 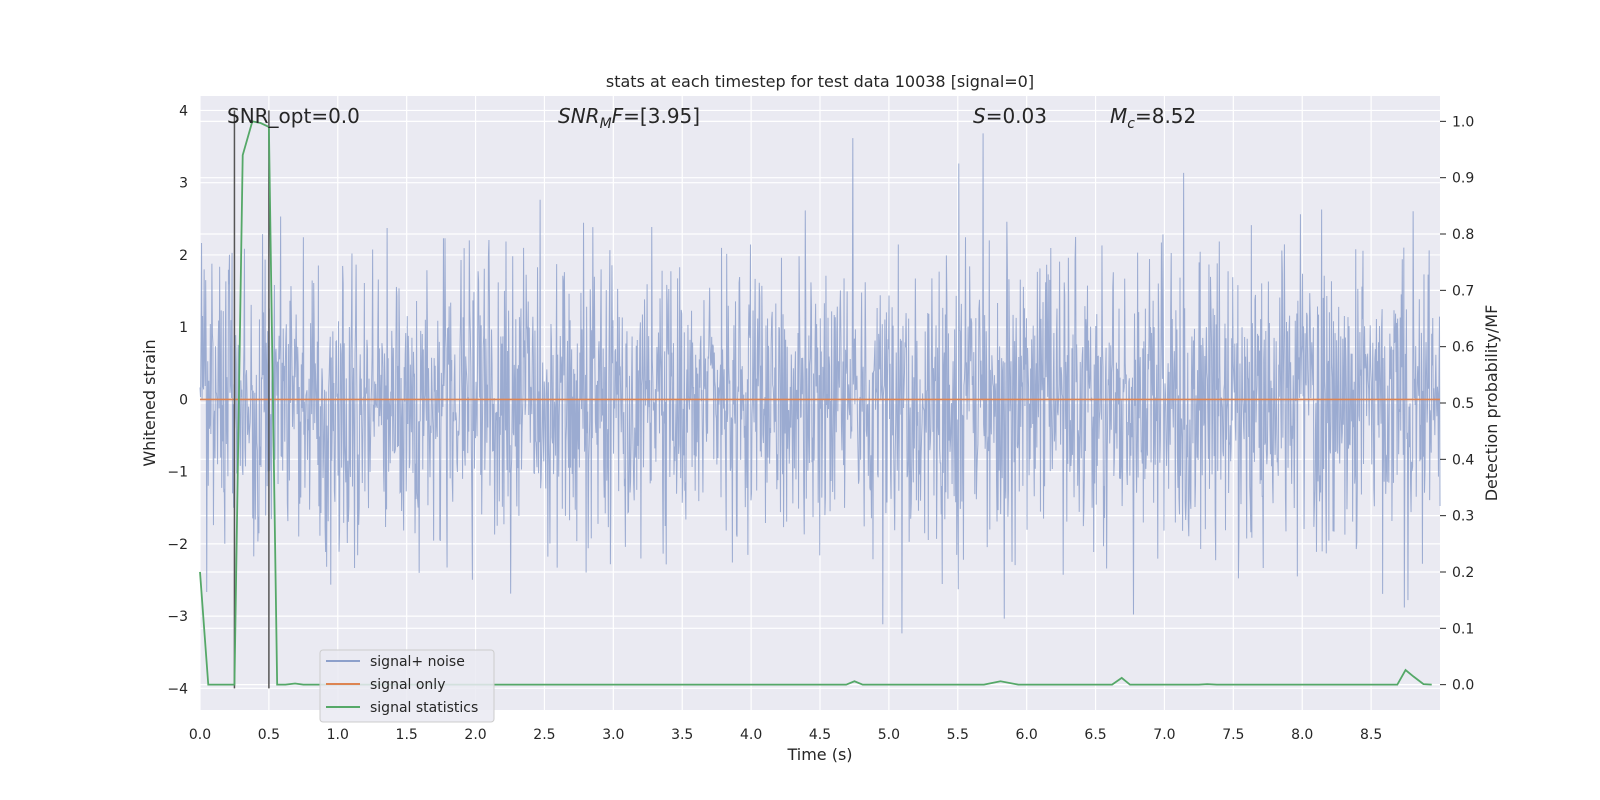 What do you see at coordinates (183, 328) in the screenshot?
I see `y-tick-label: 1` at bounding box center [183, 328].